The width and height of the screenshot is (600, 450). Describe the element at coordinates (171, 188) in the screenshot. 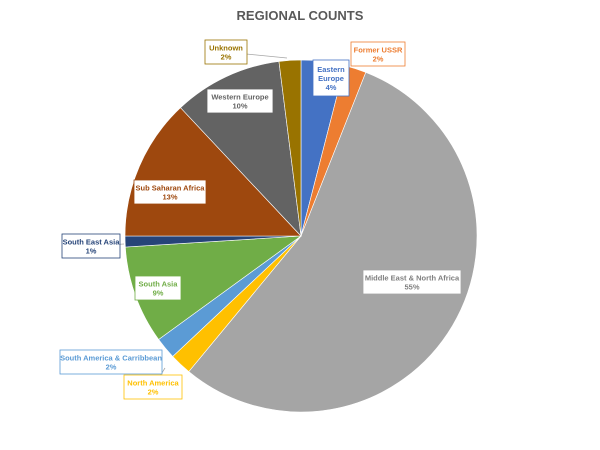

I see `data-label-category: Sub Saharan Africa` at that location.